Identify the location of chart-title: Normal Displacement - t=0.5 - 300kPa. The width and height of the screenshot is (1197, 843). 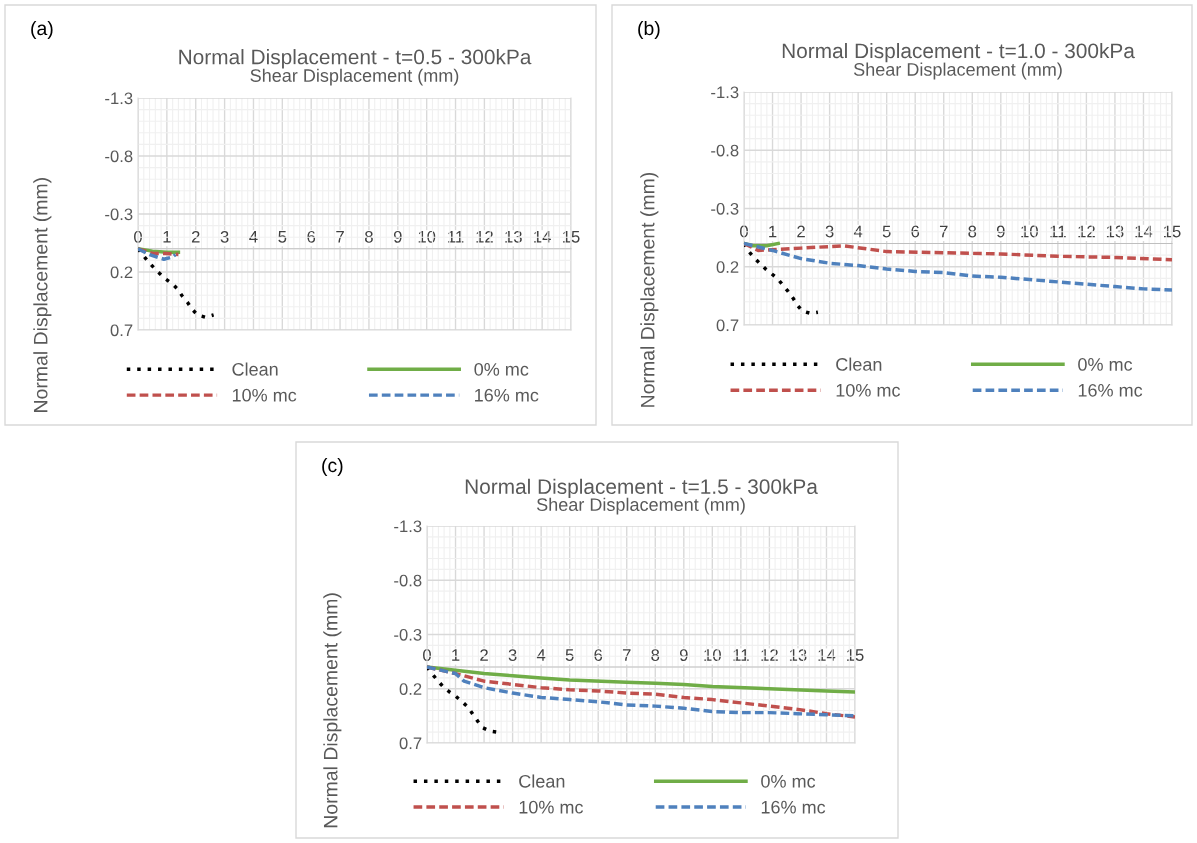
(355, 59).